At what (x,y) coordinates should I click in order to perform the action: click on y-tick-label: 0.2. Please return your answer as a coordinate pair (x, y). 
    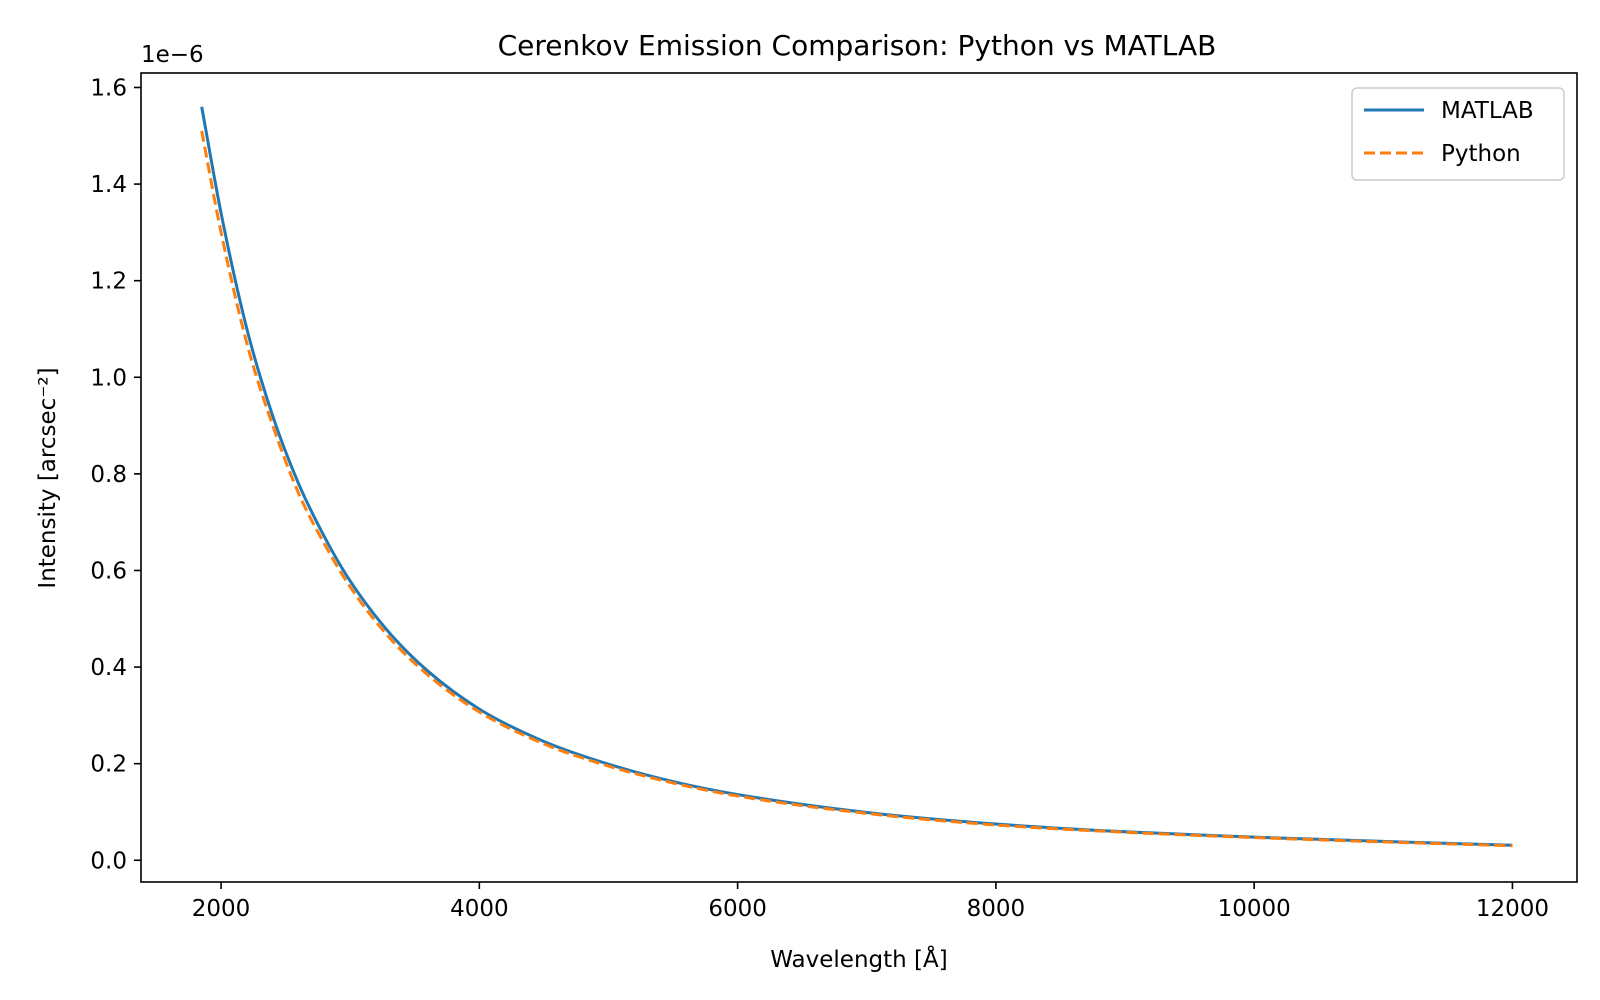
    Looking at the image, I should click on (108, 765).